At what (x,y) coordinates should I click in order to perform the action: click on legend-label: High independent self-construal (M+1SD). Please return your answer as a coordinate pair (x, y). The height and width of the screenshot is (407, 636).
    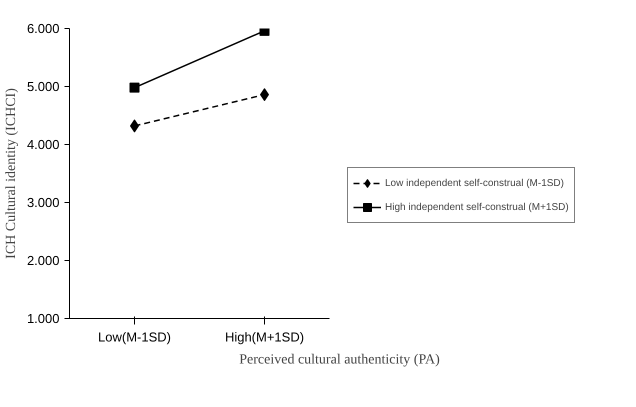
    Looking at the image, I should click on (477, 207).